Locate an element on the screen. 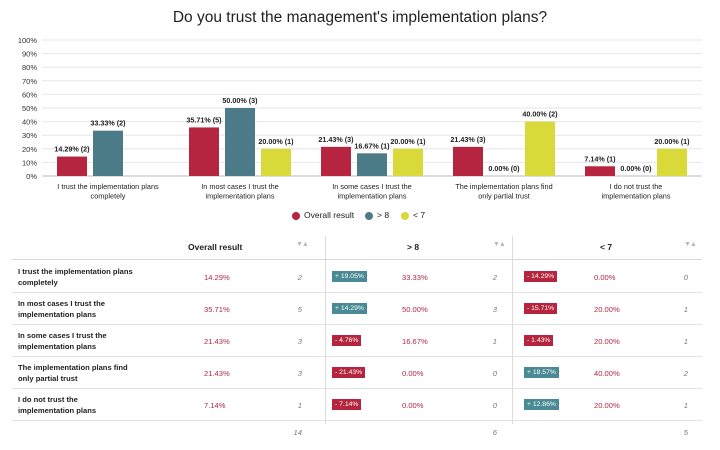  data-label: 16.67% (1) is located at coordinates (372, 145).